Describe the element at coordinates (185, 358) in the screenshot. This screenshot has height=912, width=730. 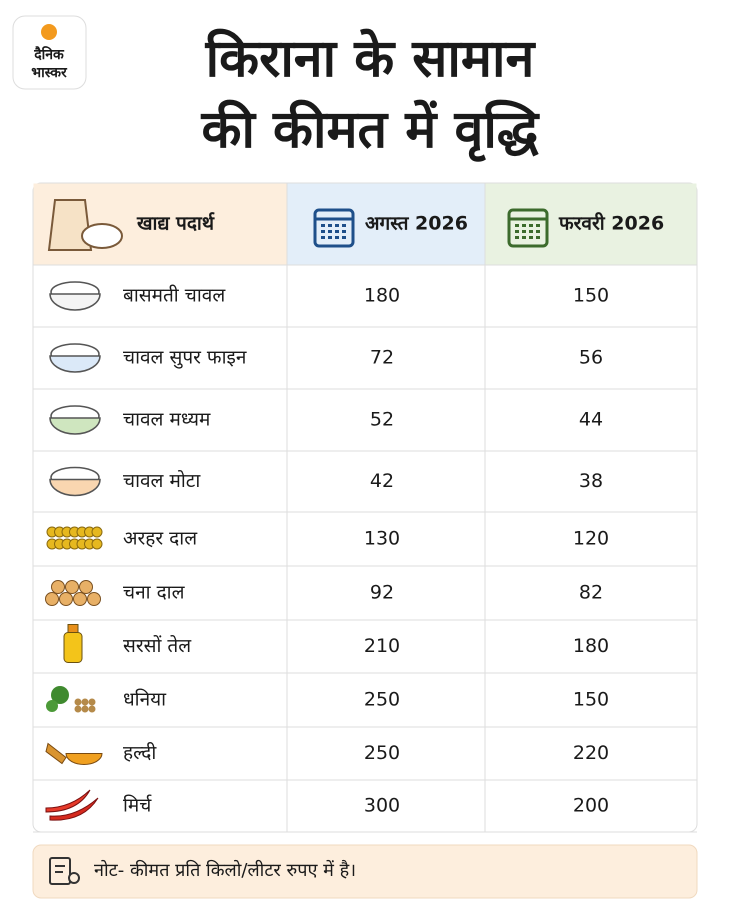
I see `item-name: चावल सुपर फाइन` at that location.